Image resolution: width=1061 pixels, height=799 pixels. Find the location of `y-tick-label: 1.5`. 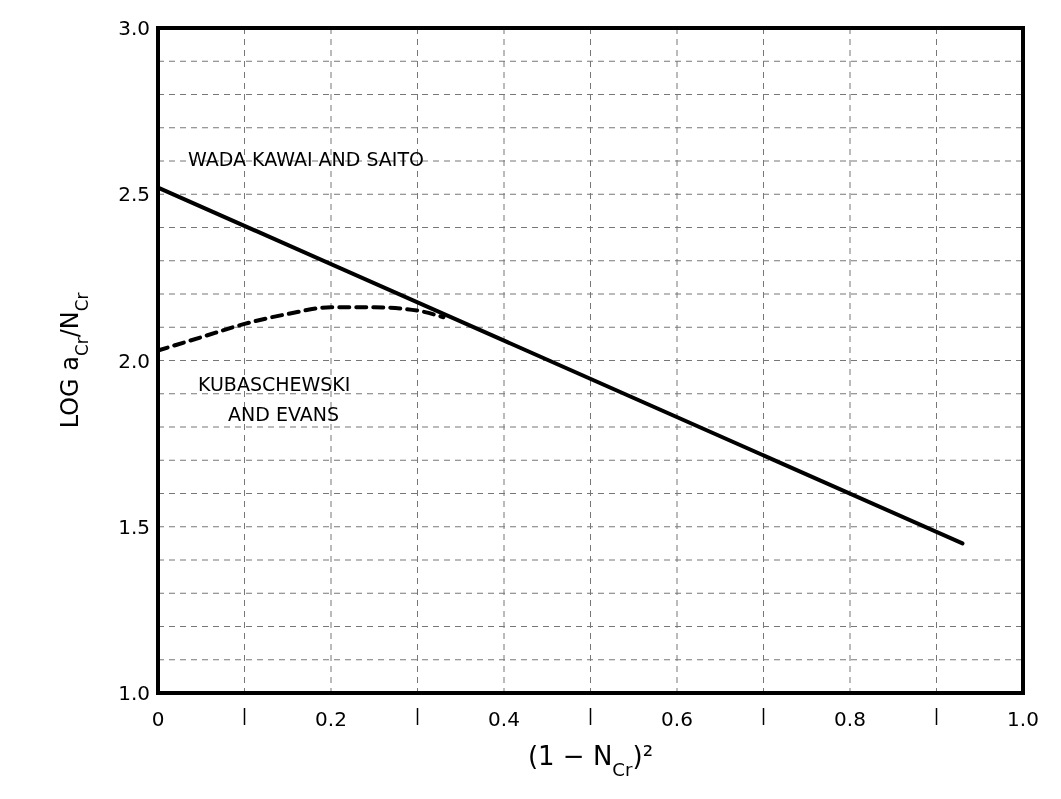

y-tick-label: 1.5 is located at coordinates (134, 526).